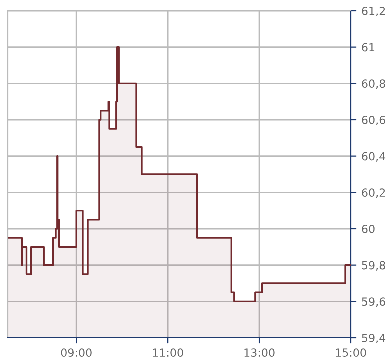 Image resolution: width=390 pixels, height=364 pixels. What do you see at coordinates (76, 353) in the screenshot?
I see `x-tick-label: 09:00` at bounding box center [76, 353].